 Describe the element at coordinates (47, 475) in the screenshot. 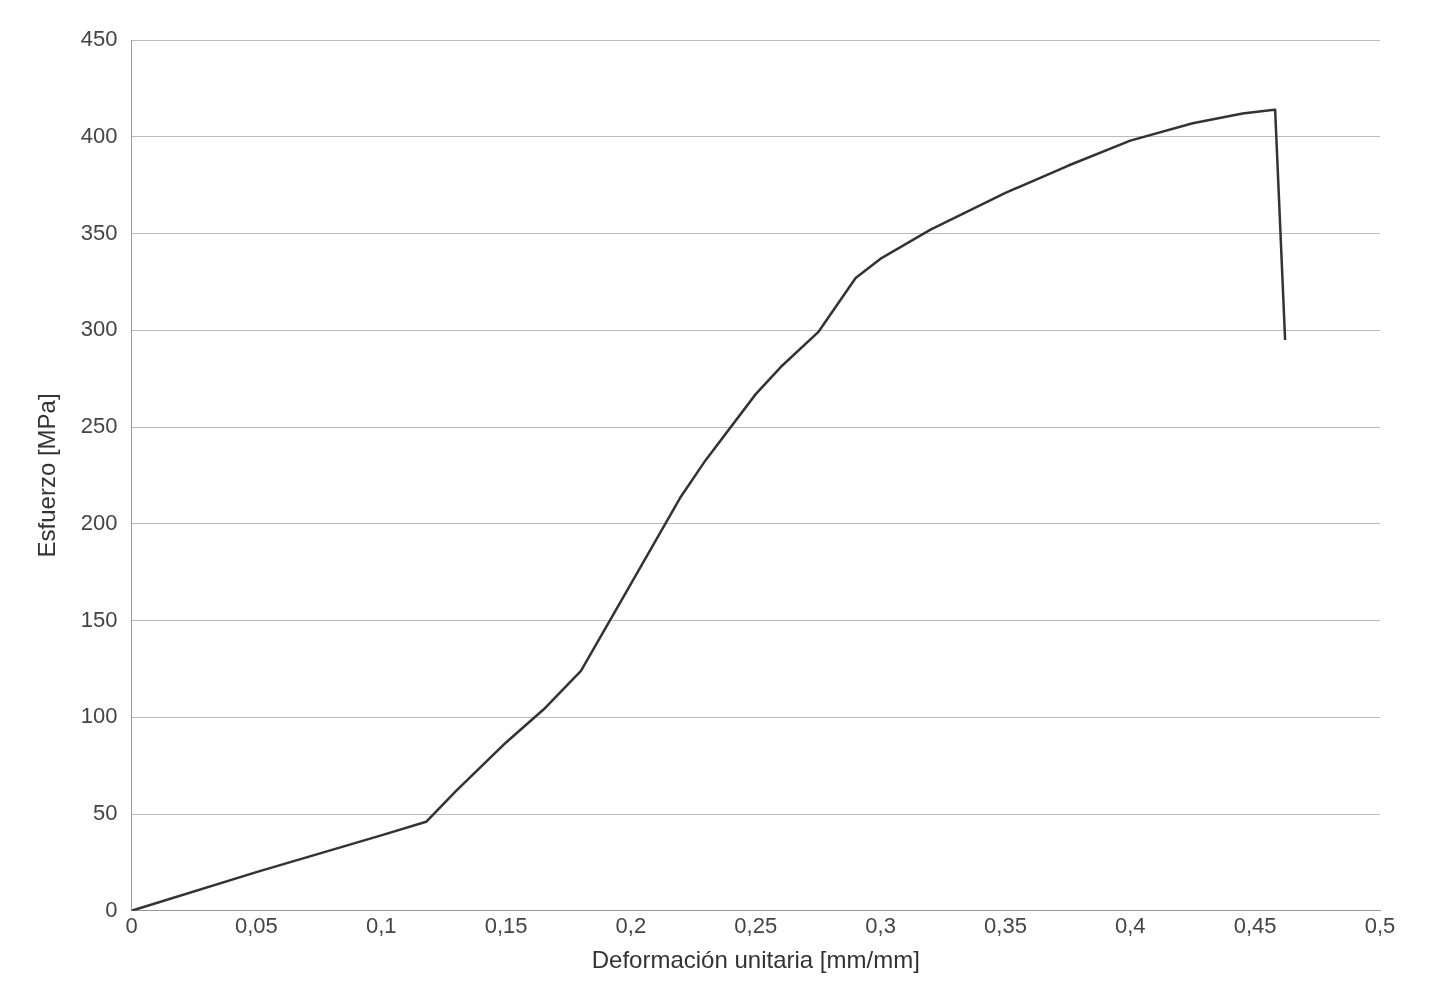

I see `y-axis-title: Esfuerzo [MPa]` at that location.